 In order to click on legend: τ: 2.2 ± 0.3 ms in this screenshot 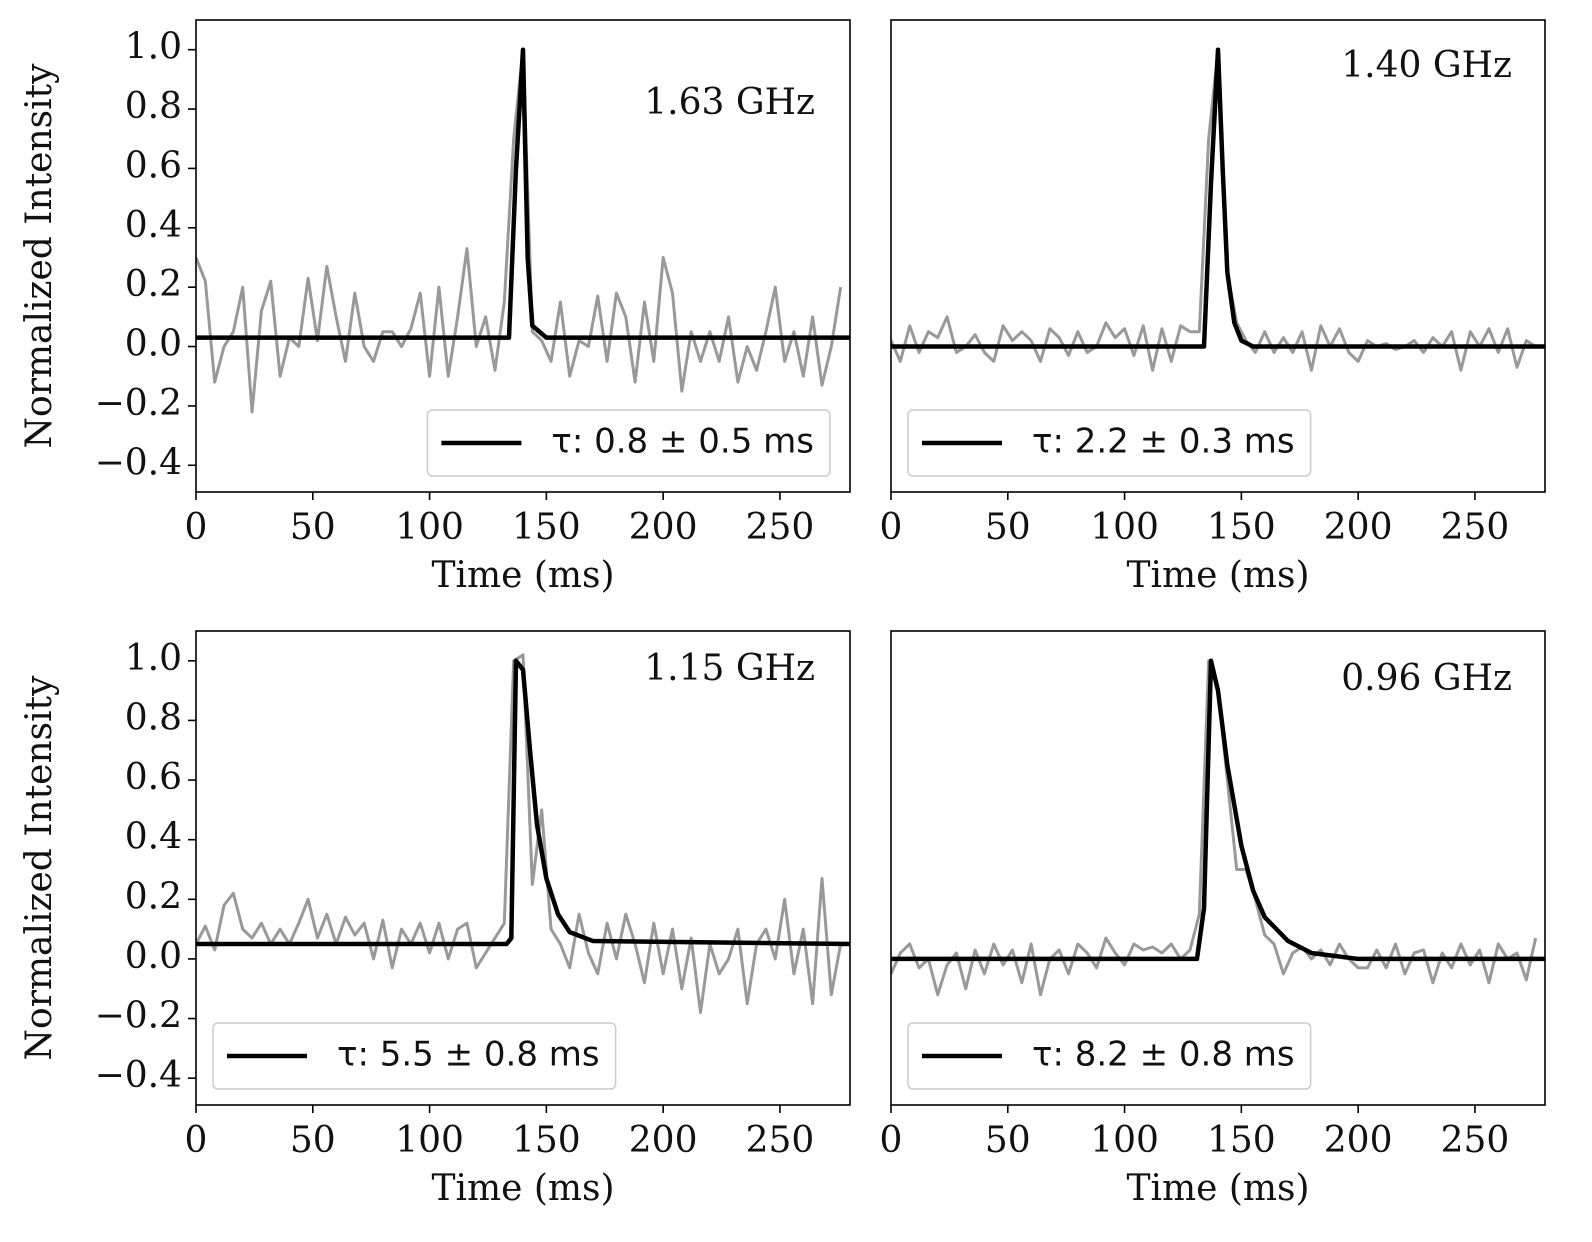, I will do `click(1109, 443)`.